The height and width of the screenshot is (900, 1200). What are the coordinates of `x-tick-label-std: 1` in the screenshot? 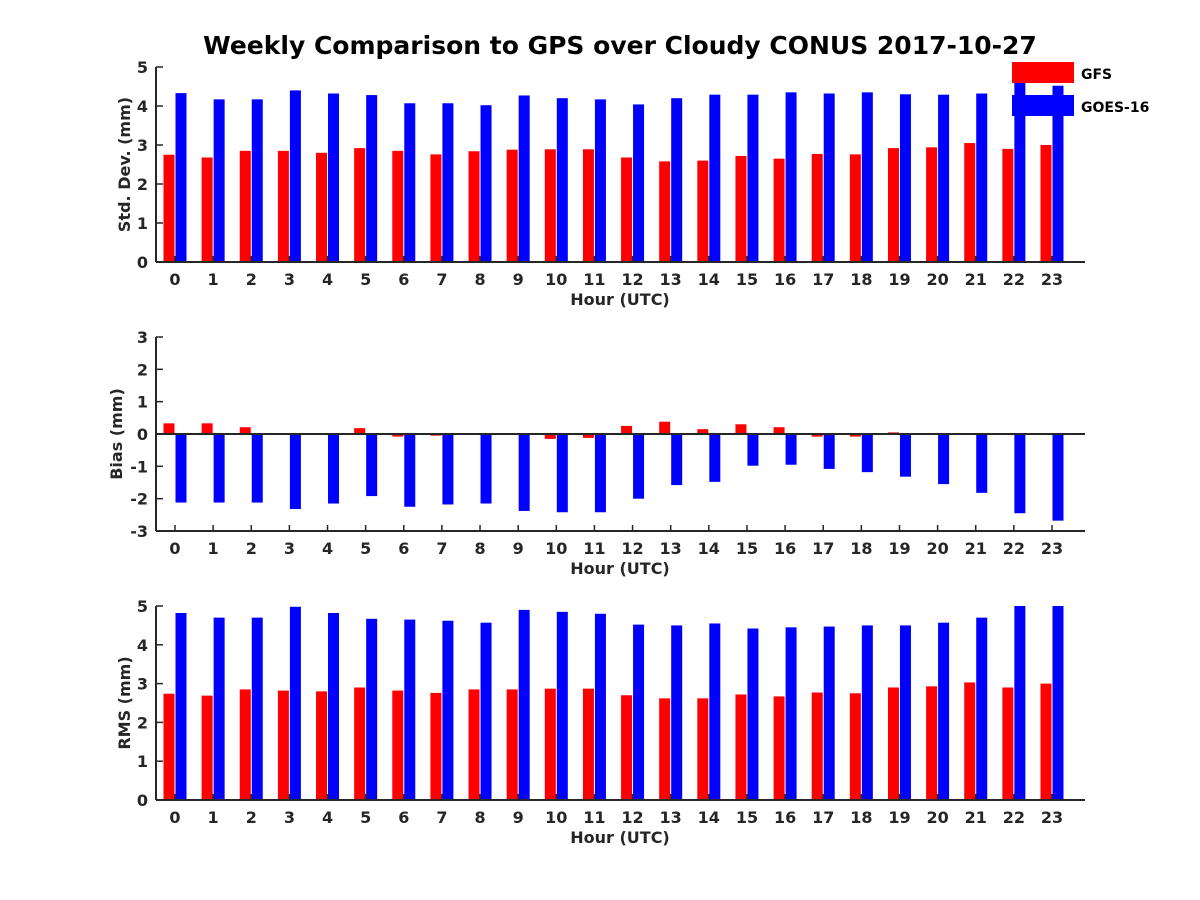 It's located at (213, 279).